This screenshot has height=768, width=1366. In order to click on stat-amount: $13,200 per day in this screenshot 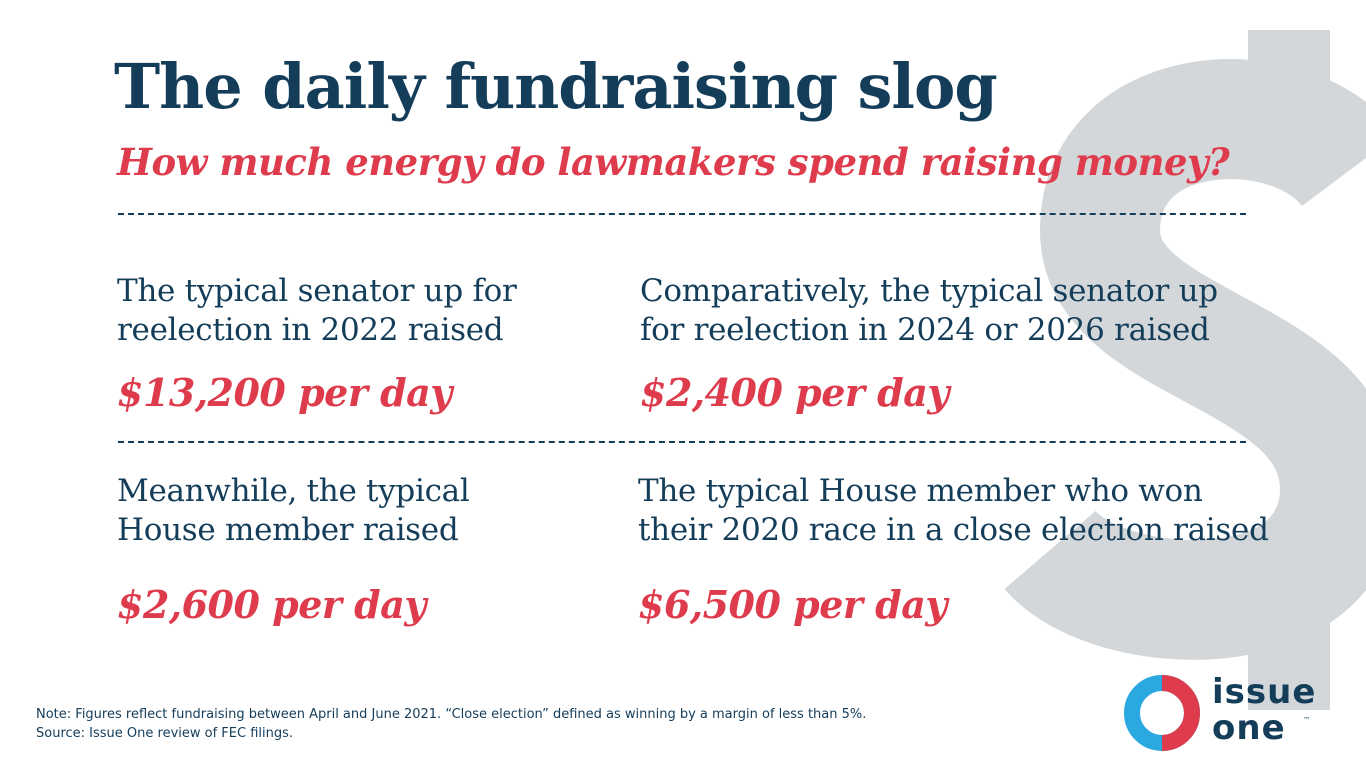, I will do `click(284, 392)`.